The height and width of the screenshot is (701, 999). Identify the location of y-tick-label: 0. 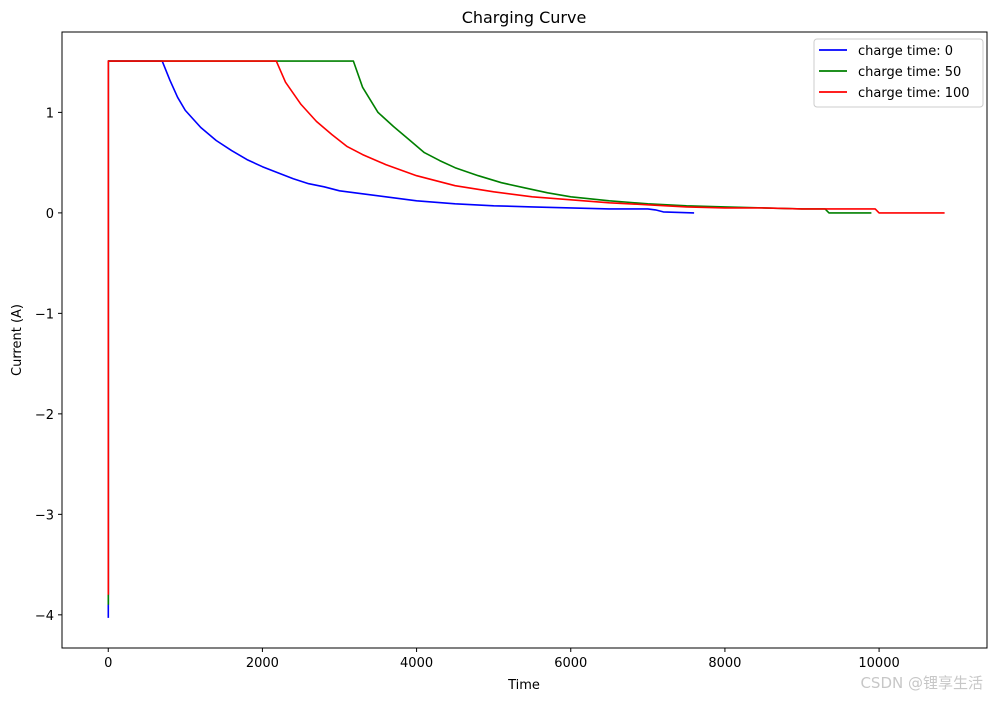
(50, 214).